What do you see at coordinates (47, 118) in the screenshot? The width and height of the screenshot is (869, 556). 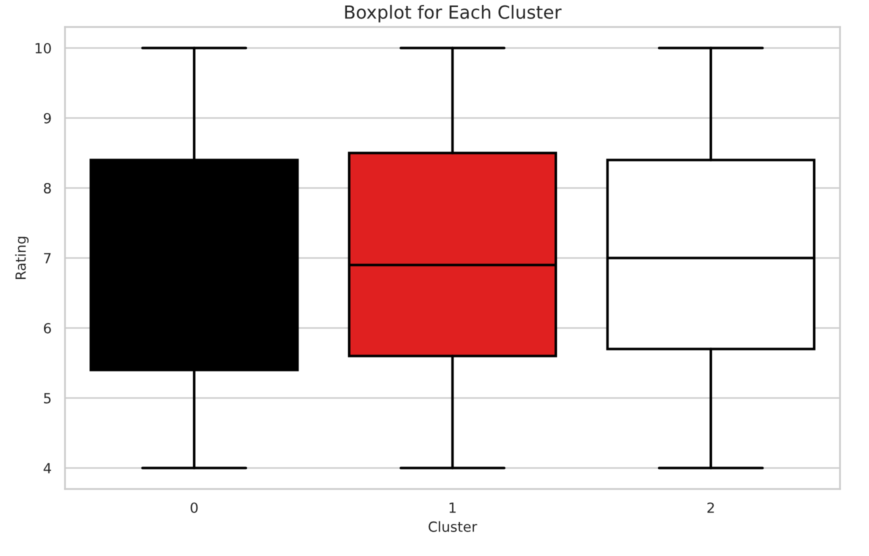 I see `y-tick-label: 9` at bounding box center [47, 118].